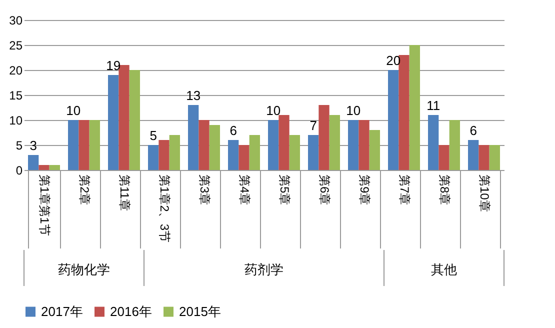 The image size is (555, 328). What do you see at coordinates (264, 269) in the screenshot?
I see `text: 药剂学` at bounding box center [264, 269].